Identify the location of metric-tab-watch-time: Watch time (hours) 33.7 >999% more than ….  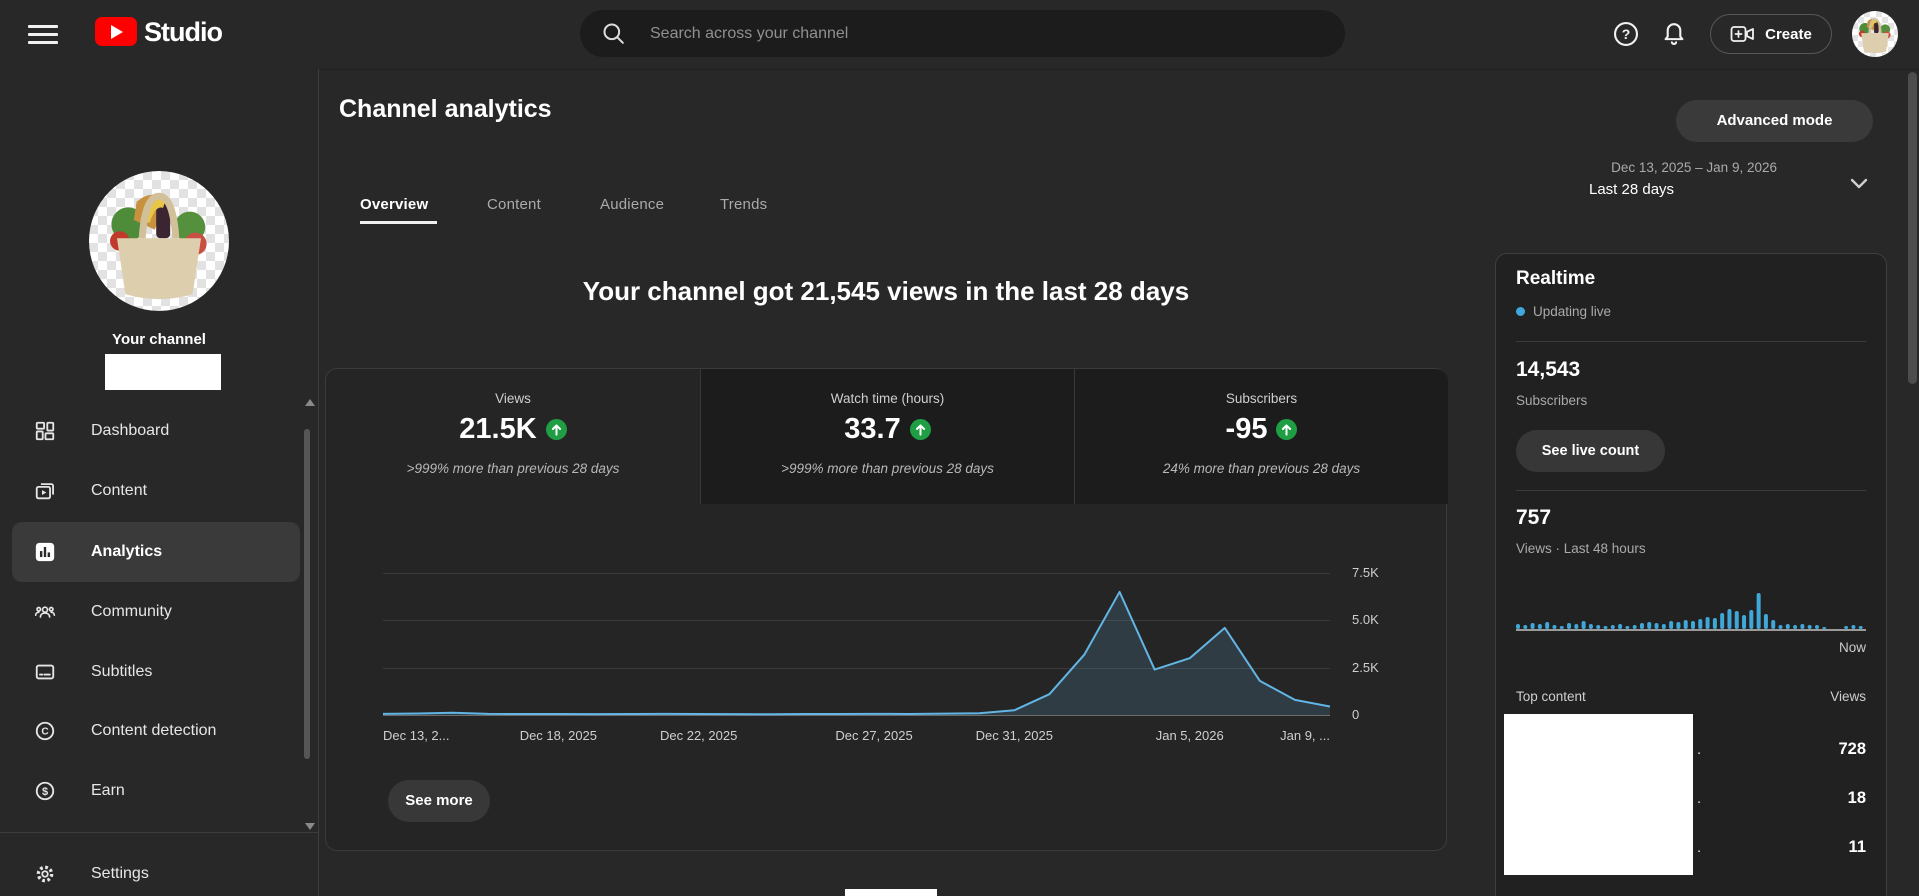
(887, 436).